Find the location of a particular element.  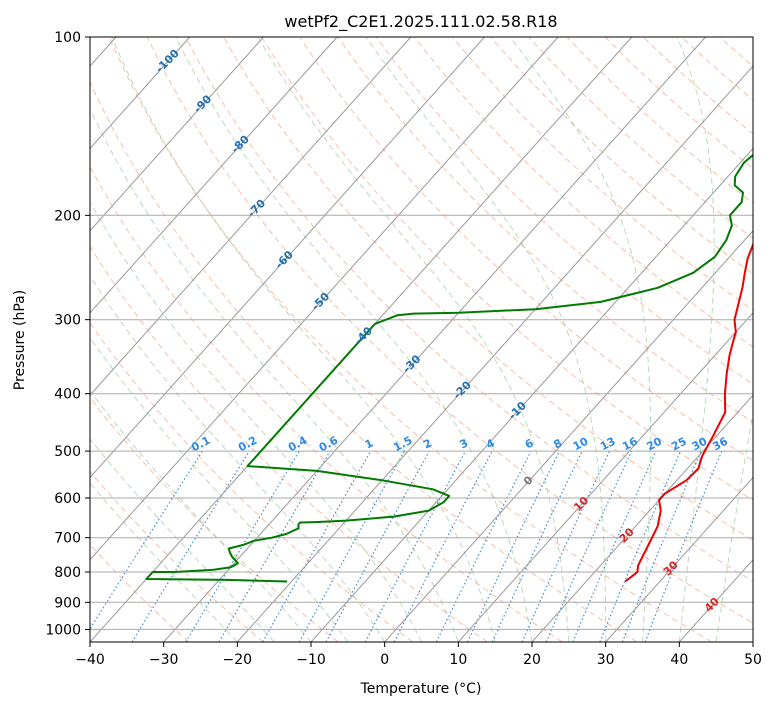

x-tick-label: 30 is located at coordinates (606, 660).